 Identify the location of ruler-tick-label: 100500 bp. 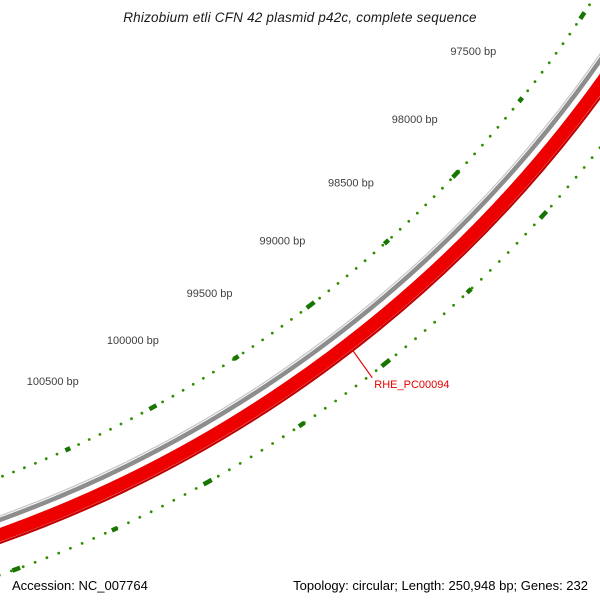
(53, 382).